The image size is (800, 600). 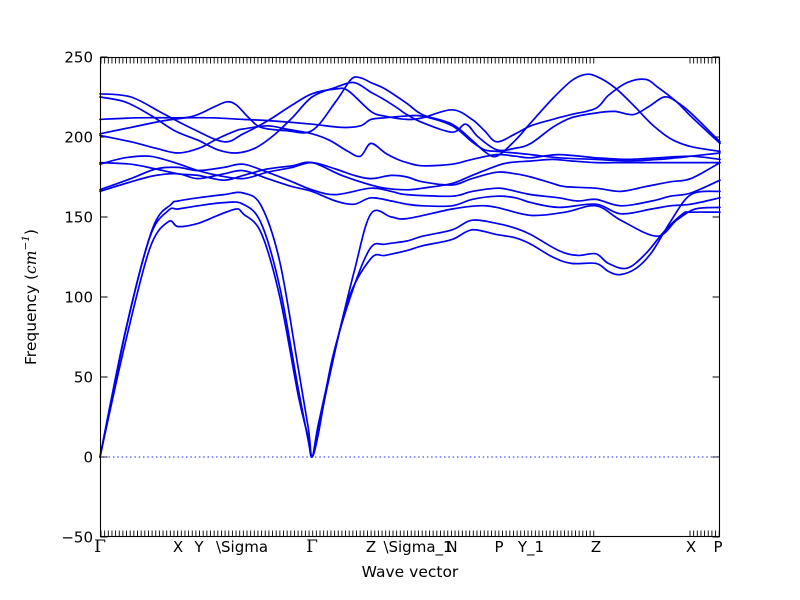 I want to click on x-point-labels: Γ X Y \Sigma Γ Z \Sigma_1N P Y_1 Z X P, so click(x=408, y=547).